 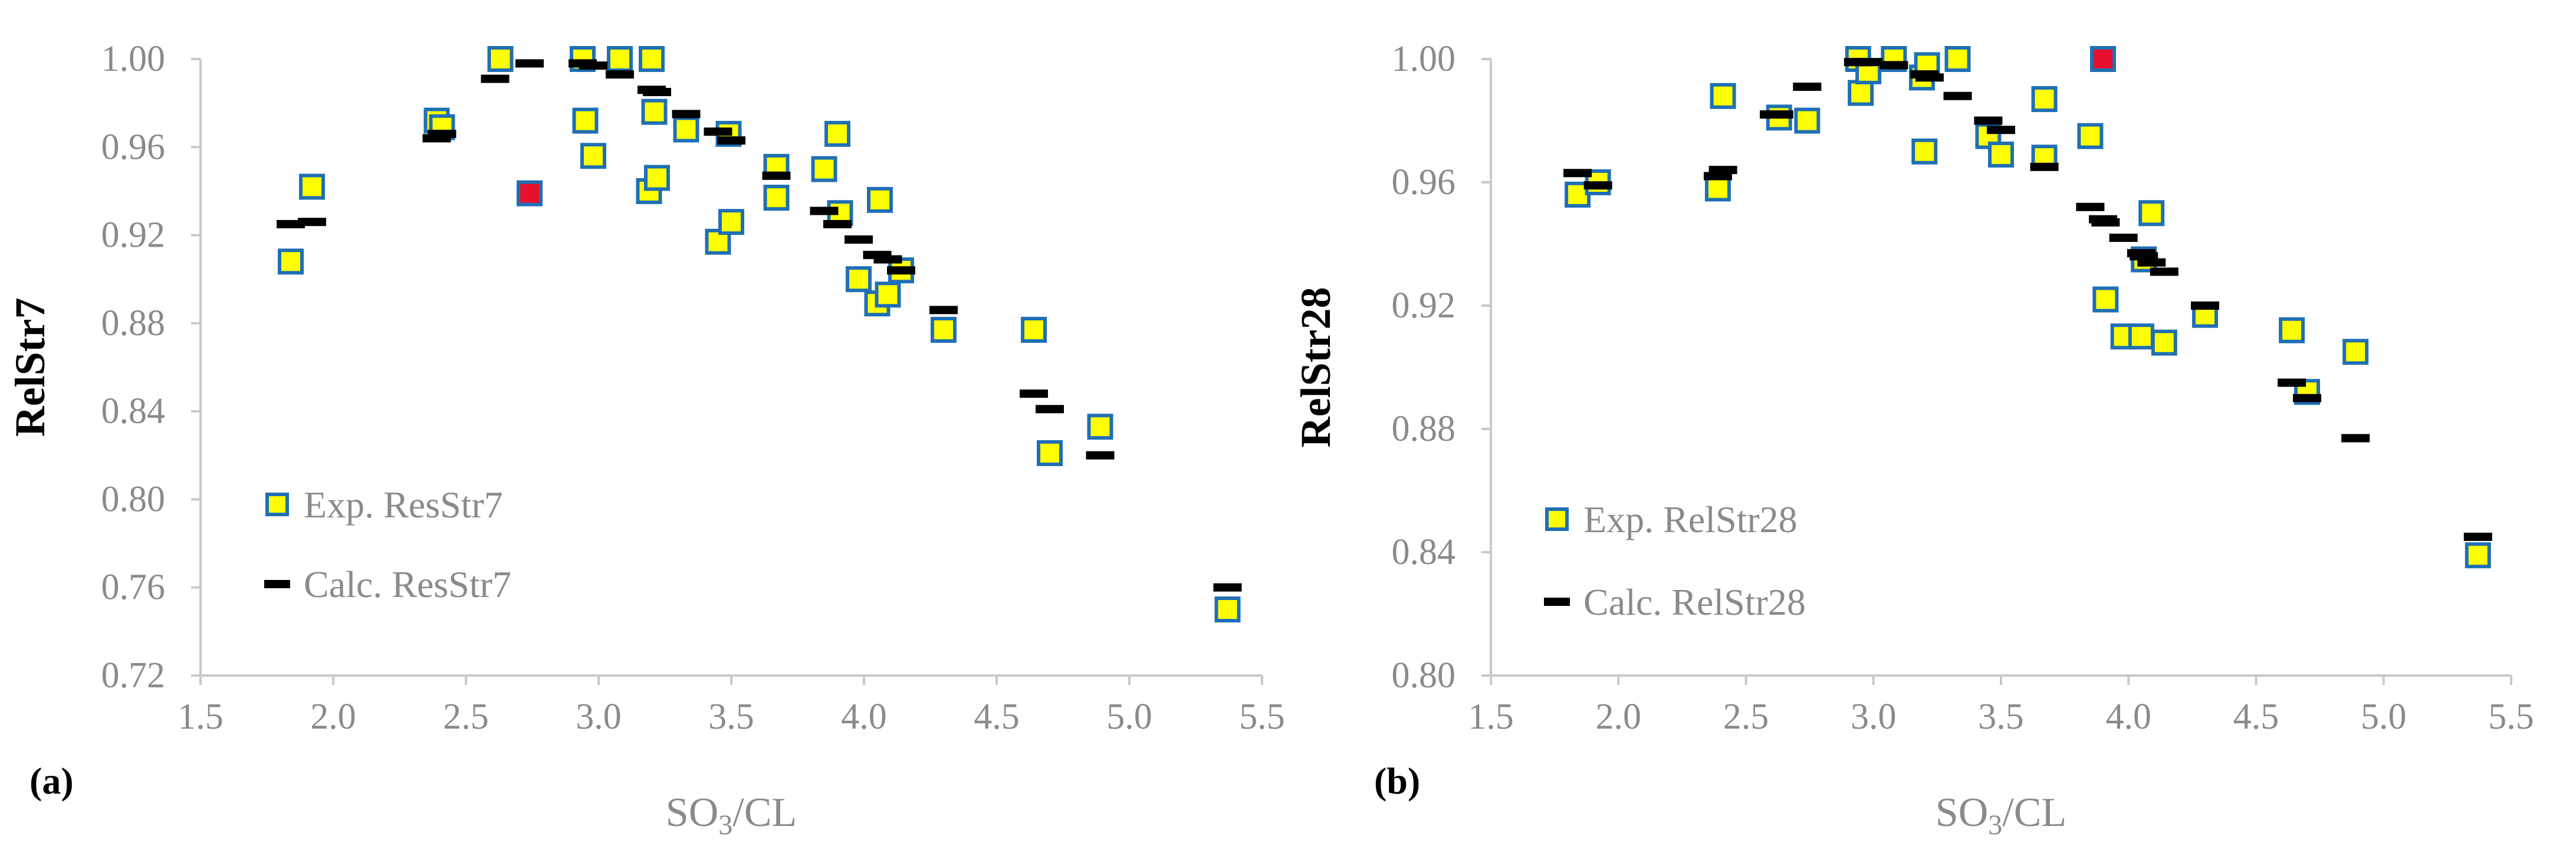 What do you see at coordinates (1315, 367) in the screenshot?
I see `y-axis-title: RelStr28` at bounding box center [1315, 367].